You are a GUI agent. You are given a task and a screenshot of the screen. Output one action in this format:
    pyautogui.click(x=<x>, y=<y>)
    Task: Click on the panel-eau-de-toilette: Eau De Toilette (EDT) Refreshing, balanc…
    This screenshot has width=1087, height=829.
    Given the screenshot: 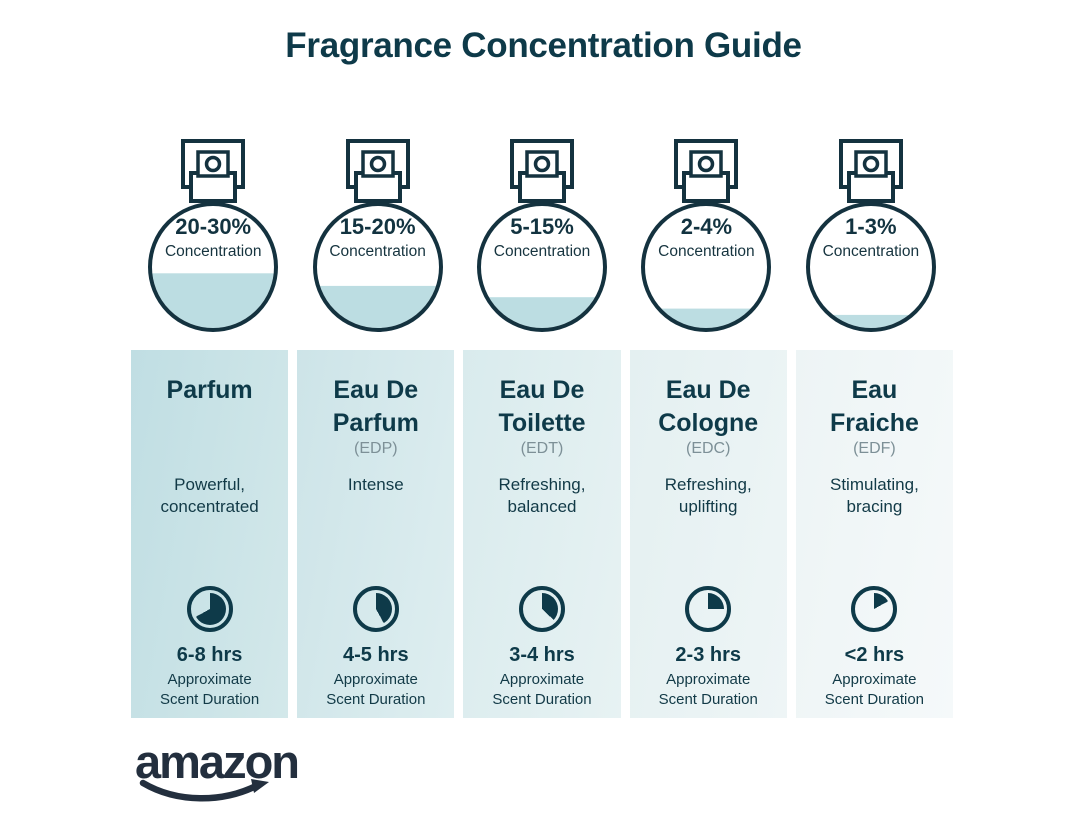 What is the action you would take?
    pyautogui.click(x=542, y=534)
    